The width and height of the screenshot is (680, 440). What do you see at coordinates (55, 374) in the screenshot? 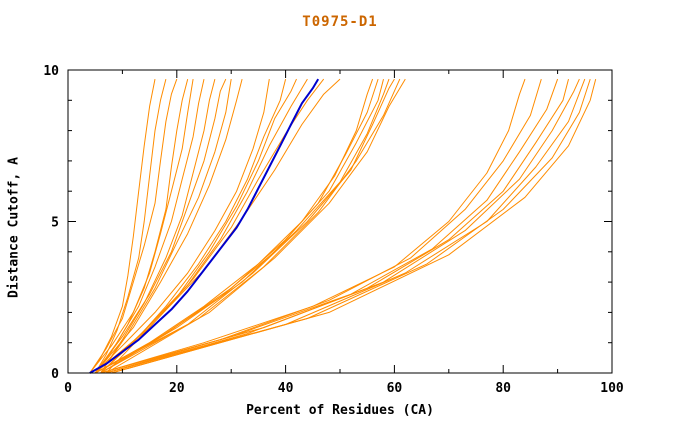
I see `y-tick-label: 0` at bounding box center [55, 374].